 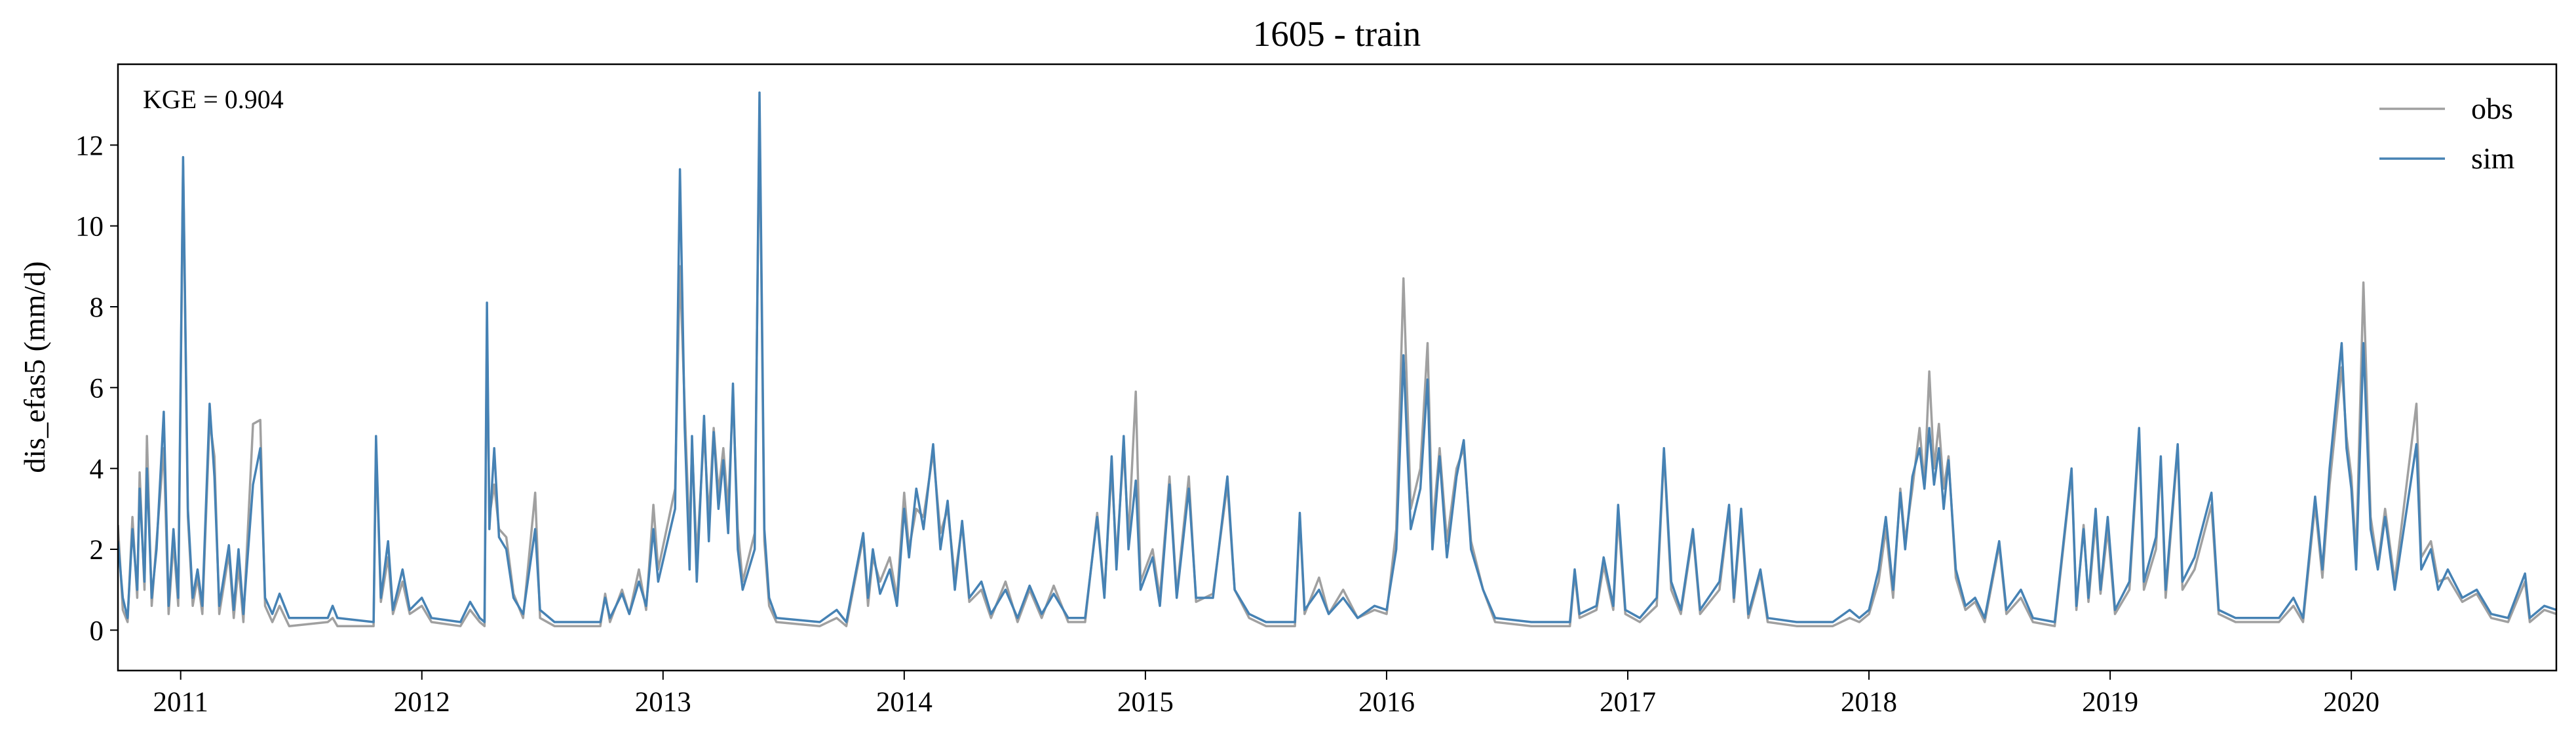 I want to click on annotation: KGE = 0.904, so click(x=213, y=99).